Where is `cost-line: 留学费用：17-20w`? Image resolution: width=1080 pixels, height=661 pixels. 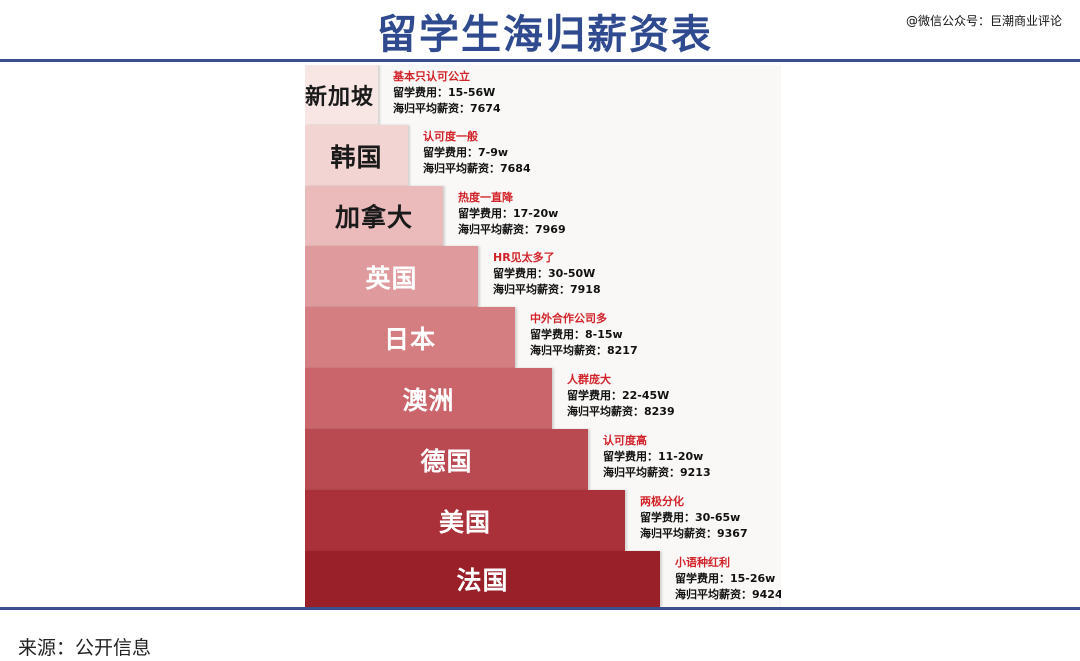 cost-line: 留学费用：17-20w is located at coordinates (512, 214).